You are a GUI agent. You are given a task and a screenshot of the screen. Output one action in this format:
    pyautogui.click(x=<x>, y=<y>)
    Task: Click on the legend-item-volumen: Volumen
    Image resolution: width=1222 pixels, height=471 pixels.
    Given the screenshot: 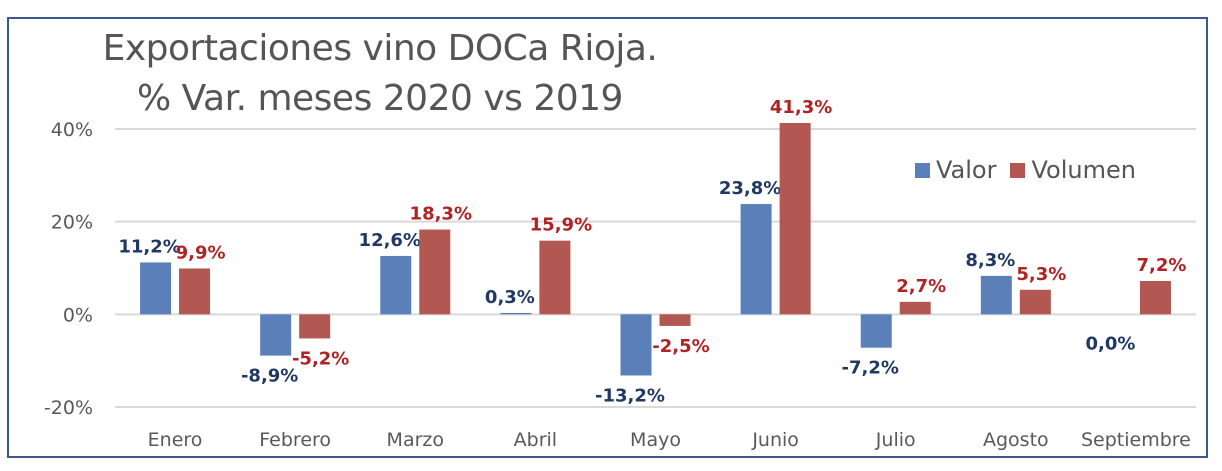 What is the action you would take?
    pyautogui.click(x=1073, y=170)
    